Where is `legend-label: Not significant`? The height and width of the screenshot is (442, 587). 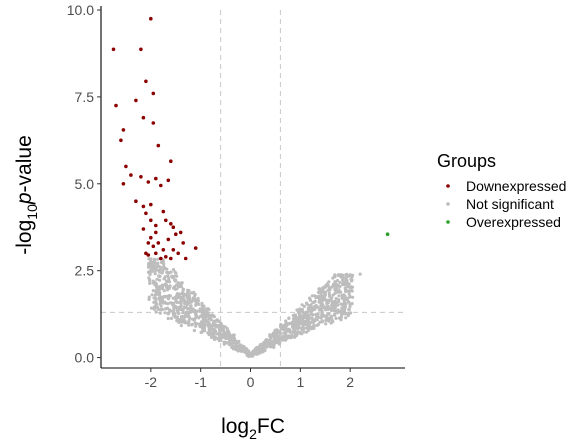
legend-label: Not significant is located at coordinates (510, 204).